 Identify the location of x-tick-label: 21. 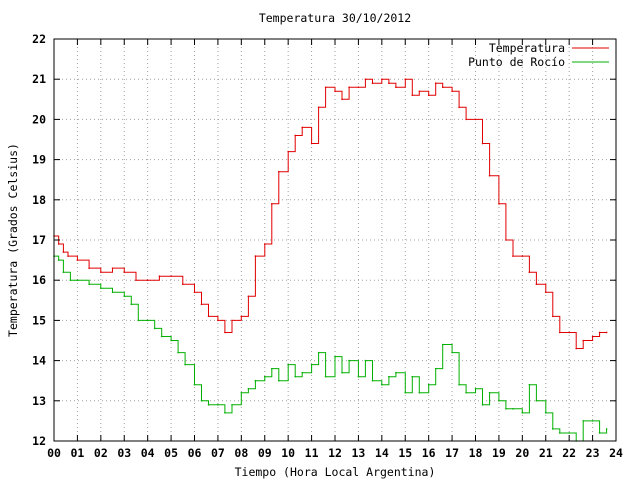
(546, 453).